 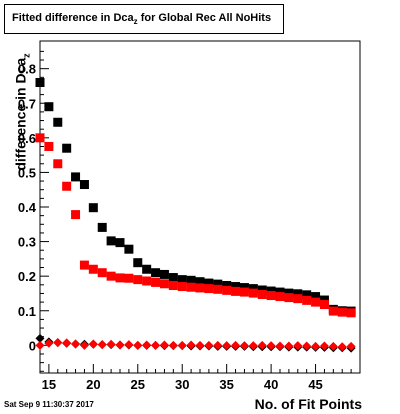 What do you see at coordinates (49, 404) in the screenshot?
I see `timestamp: Sat Sep 9 11:30:37 2017` at bounding box center [49, 404].